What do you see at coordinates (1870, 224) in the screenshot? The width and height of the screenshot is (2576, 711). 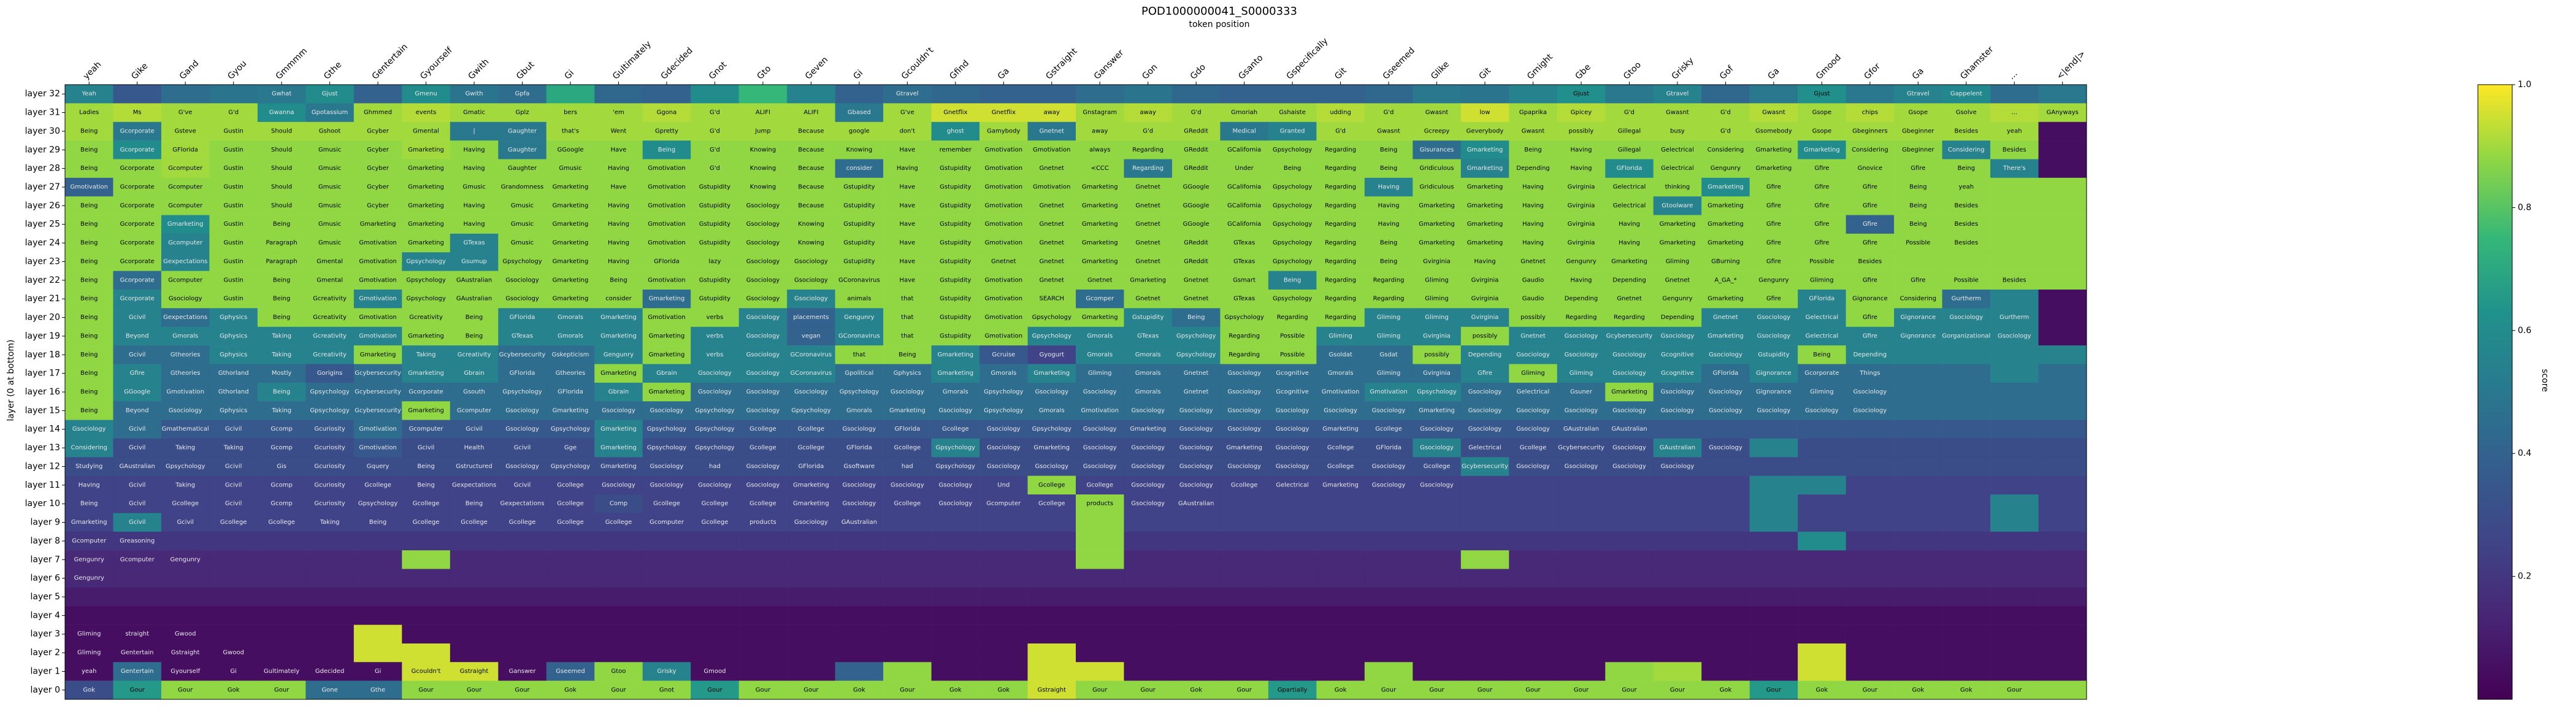 I see `cell-token-label: Gfire` at bounding box center [1870, 224].